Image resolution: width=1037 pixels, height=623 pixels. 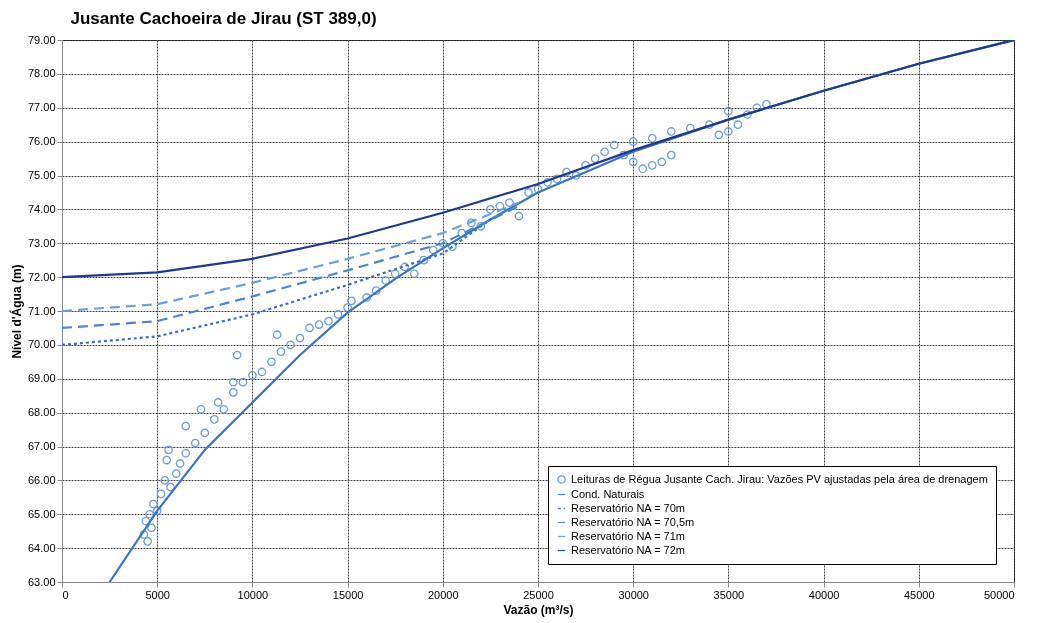 What do you see at coordinates (41, 513) in the screenshot?
I see `y-tick-label: 65.00` at bounding box center [41, 513].